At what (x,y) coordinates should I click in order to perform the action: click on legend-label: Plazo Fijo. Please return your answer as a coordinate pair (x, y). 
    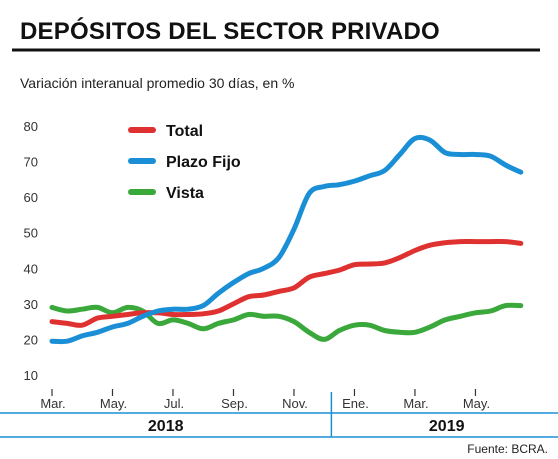
    Looking at the image, I should click on (203, 162).